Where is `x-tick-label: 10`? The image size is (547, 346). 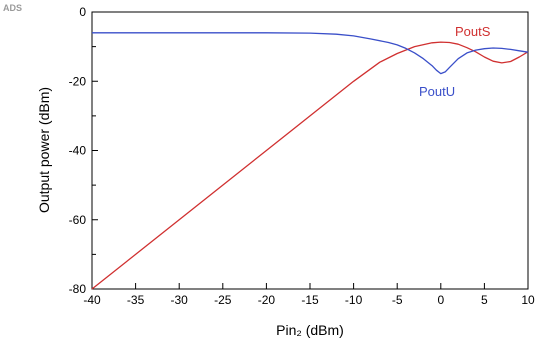
x-tick-label: 10 is located at coordinates (528, 300).